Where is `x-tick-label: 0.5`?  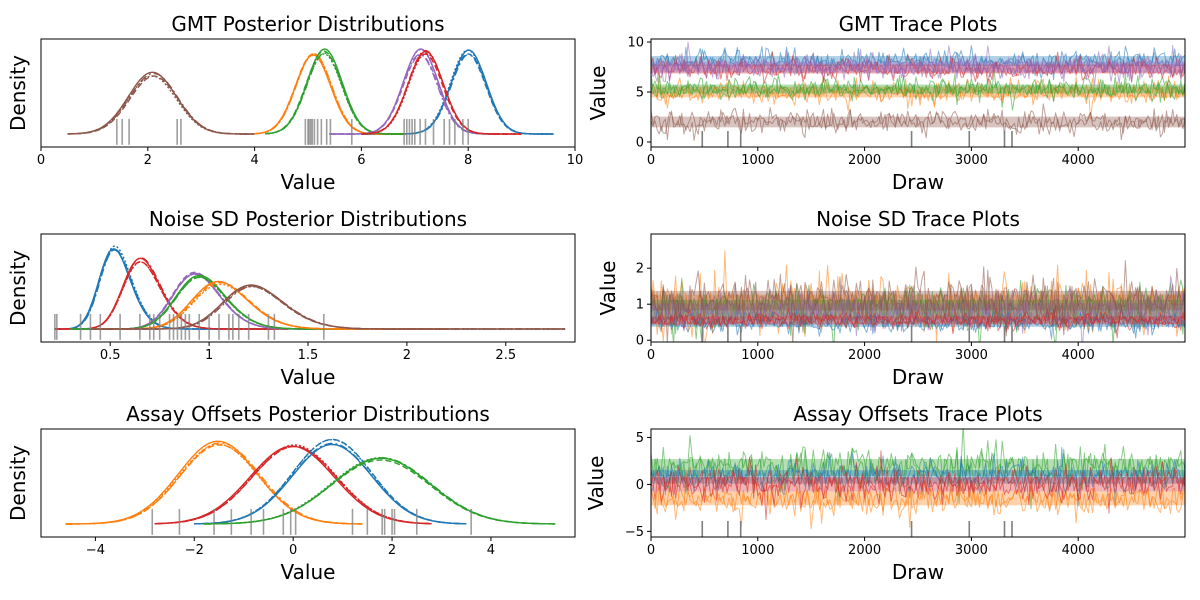 x-tick-label: 0.5 is located at coordinates (110, 355).